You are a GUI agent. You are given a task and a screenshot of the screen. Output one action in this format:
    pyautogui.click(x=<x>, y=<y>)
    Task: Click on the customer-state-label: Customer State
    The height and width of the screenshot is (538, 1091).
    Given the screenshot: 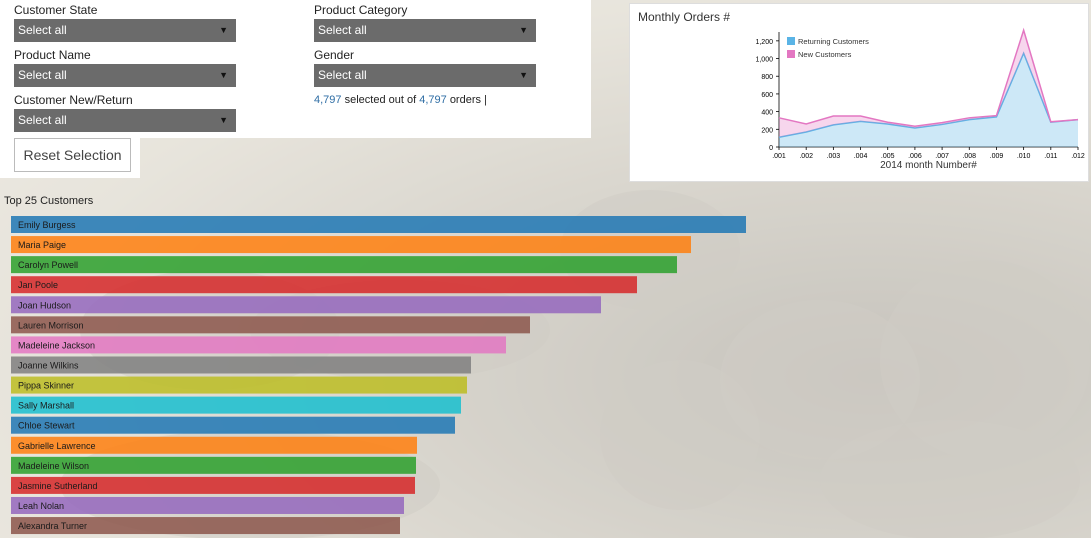 What is the action you would take?
    pyautogui.click(x=56, y=10)
    